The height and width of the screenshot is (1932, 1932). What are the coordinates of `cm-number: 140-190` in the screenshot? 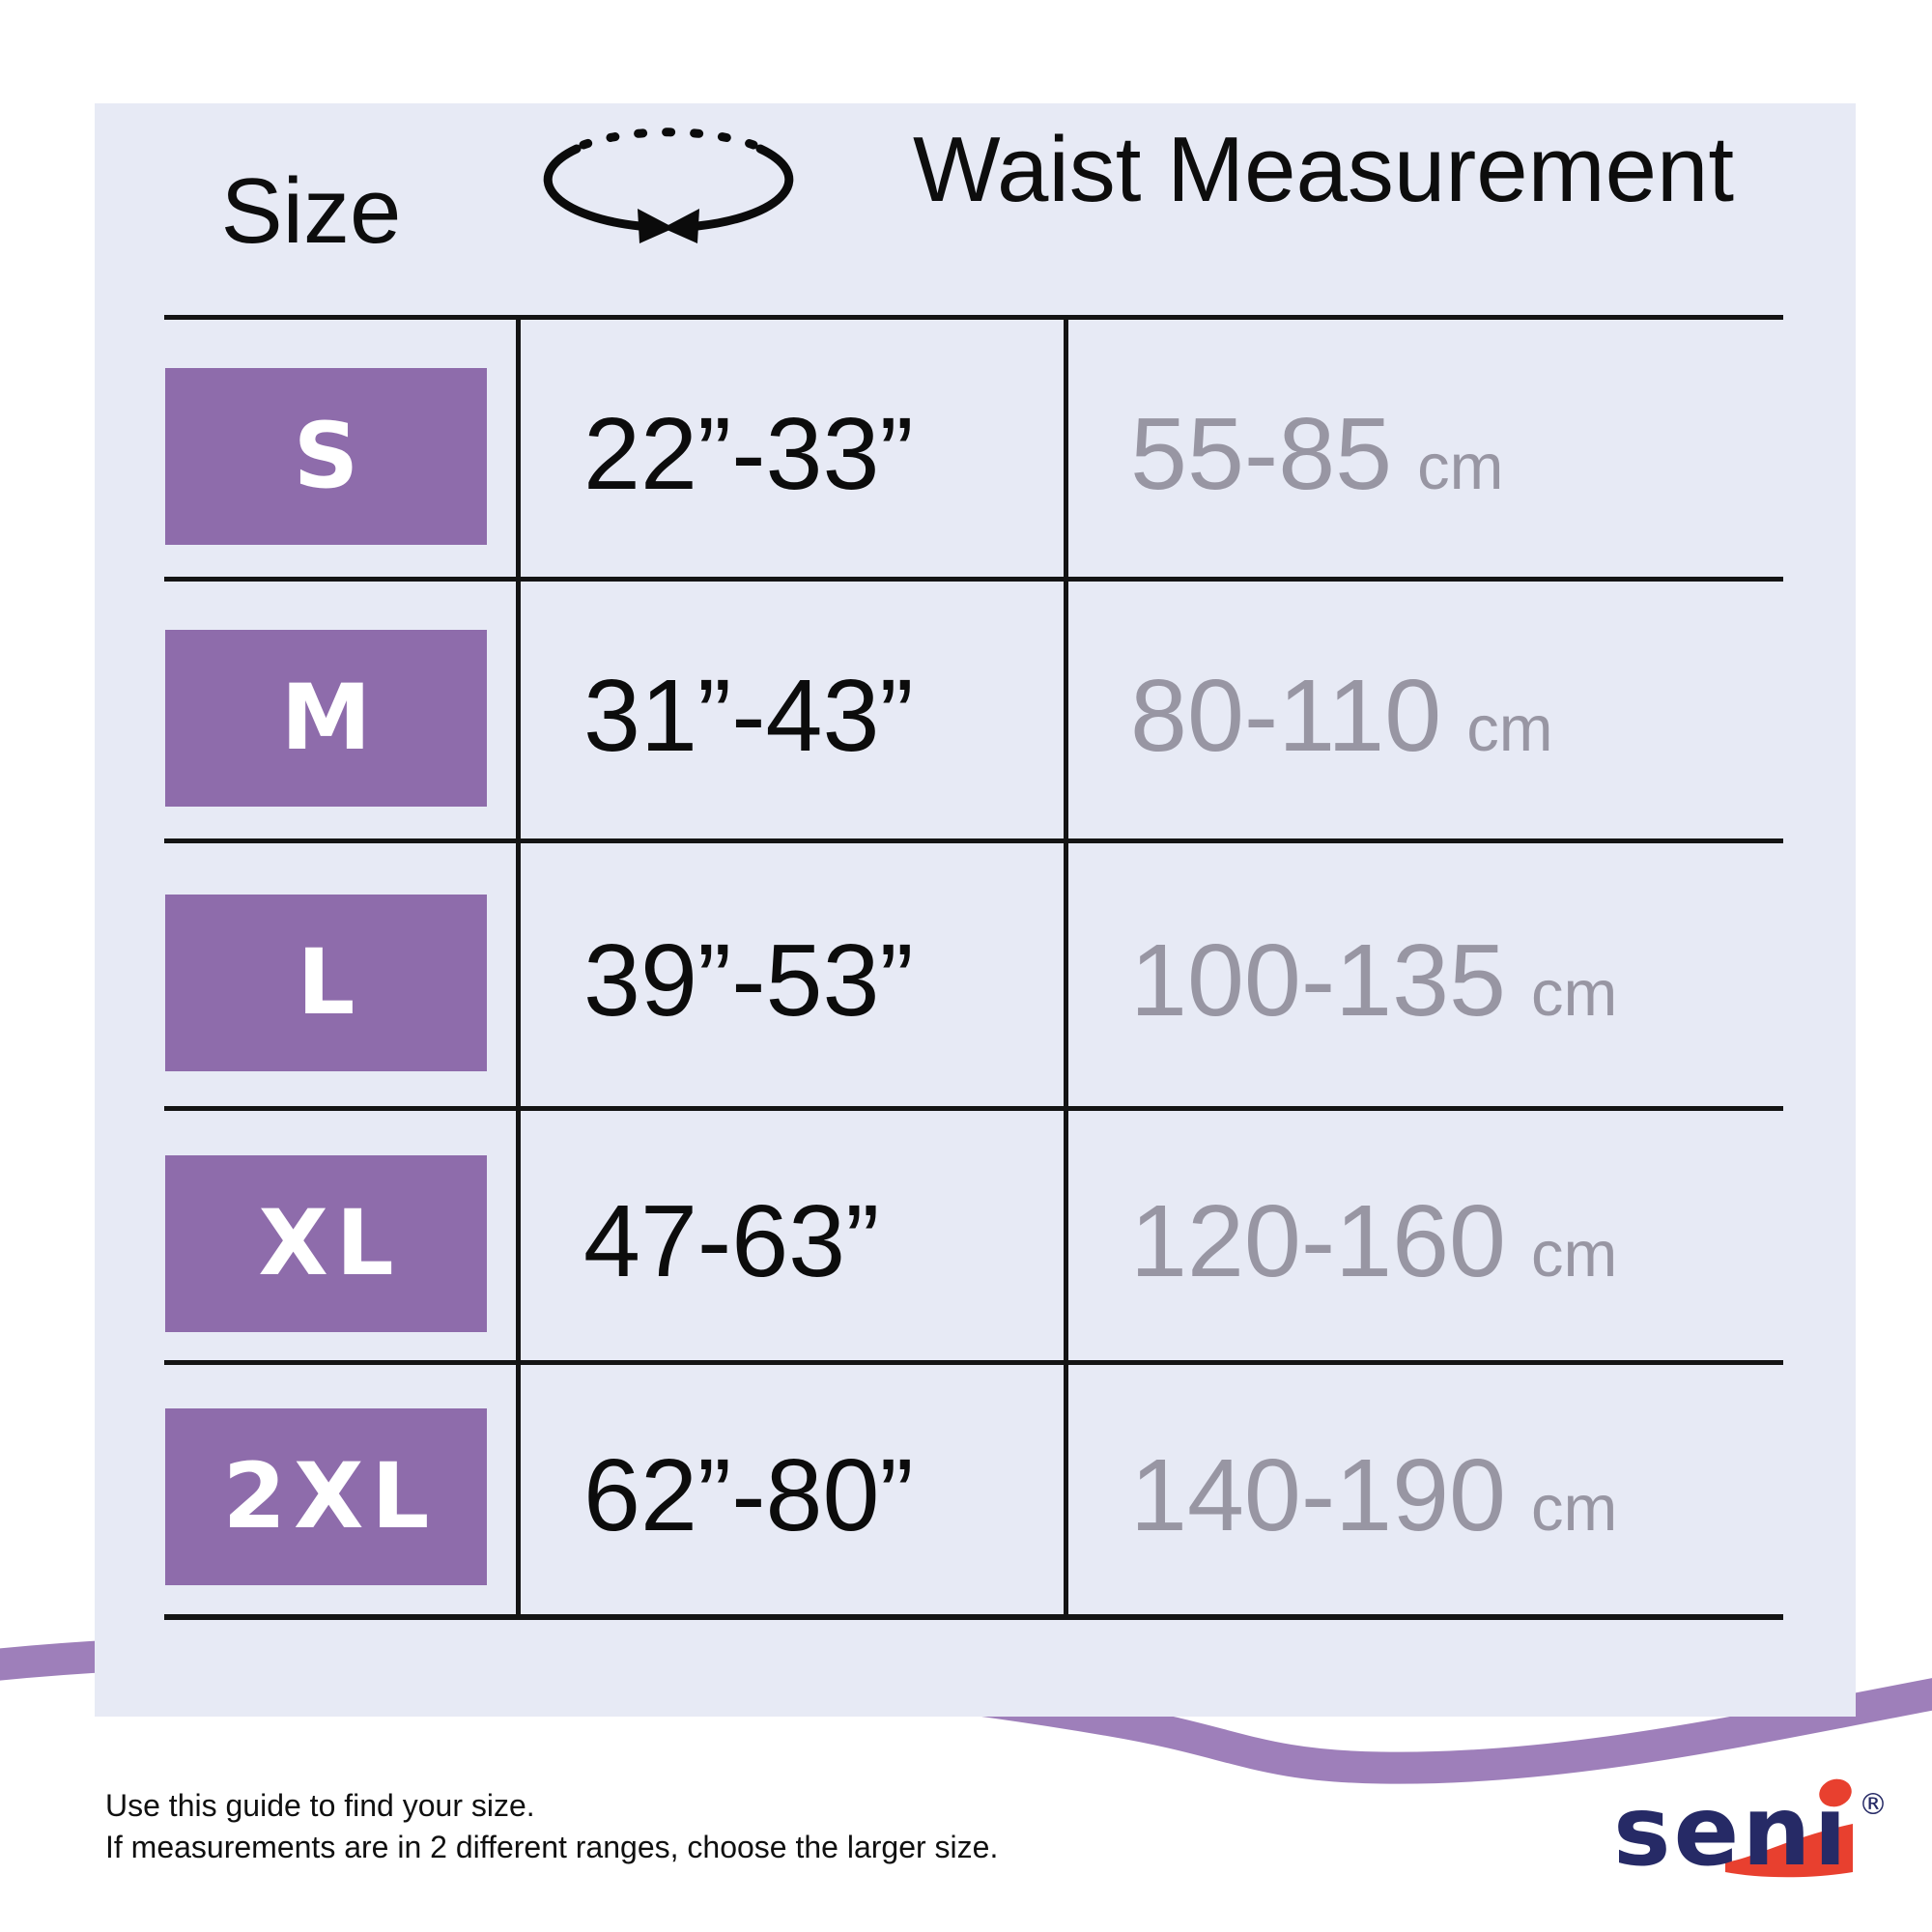 It's located at (1318, 1495).